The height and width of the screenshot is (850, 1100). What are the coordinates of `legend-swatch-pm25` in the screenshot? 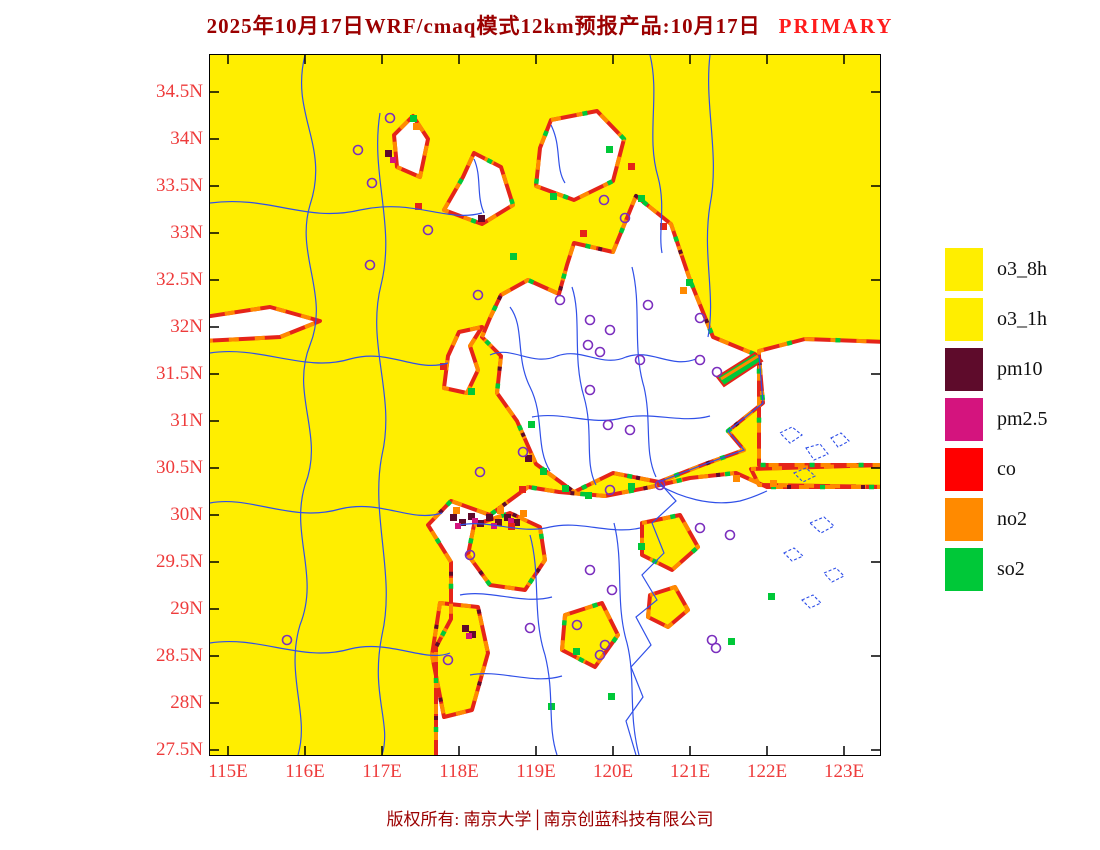 It's located at (964, 419).